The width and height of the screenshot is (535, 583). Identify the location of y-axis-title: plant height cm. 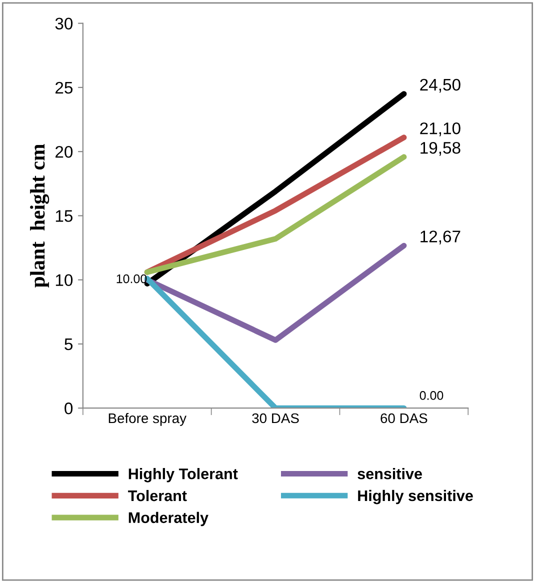
(40, 216).